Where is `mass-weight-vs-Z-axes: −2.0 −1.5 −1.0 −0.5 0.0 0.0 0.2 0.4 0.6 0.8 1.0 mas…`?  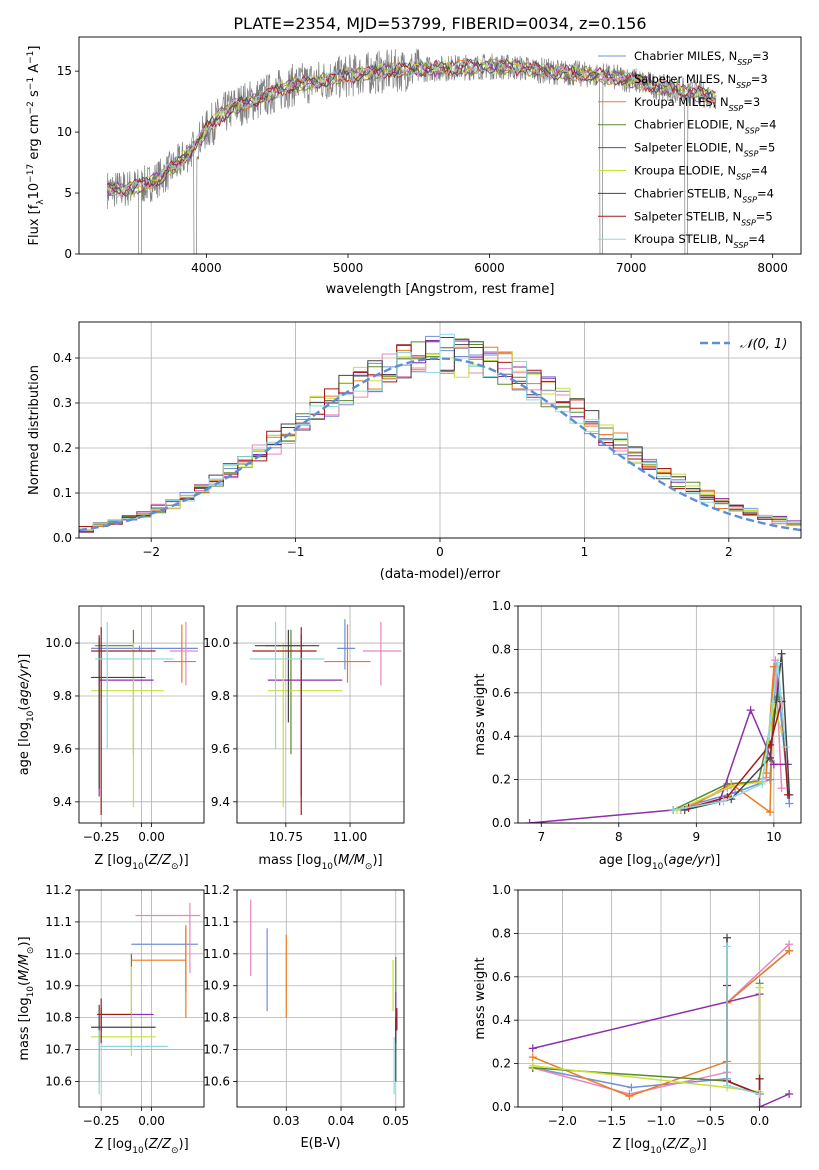 mass-weight-vs-Z-axes: −2.0 −1.5 −1.0 −0.5 0.0 0.0 0.2 0.4 0.6 0.8 1.0 mas… is located at coordinates (637, 1019).